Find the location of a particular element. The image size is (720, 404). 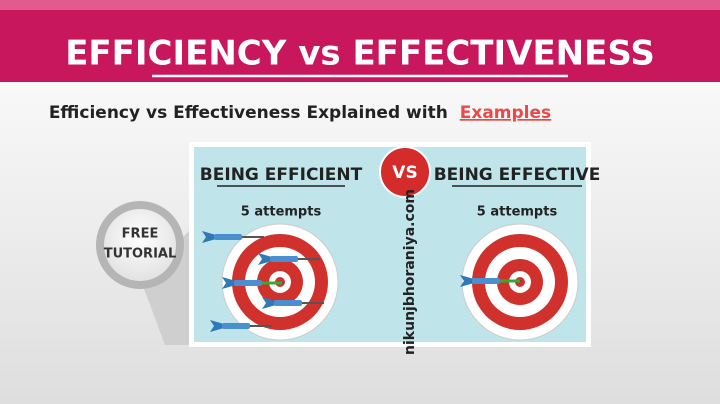

right-darts is located at coordinates (491, 281).